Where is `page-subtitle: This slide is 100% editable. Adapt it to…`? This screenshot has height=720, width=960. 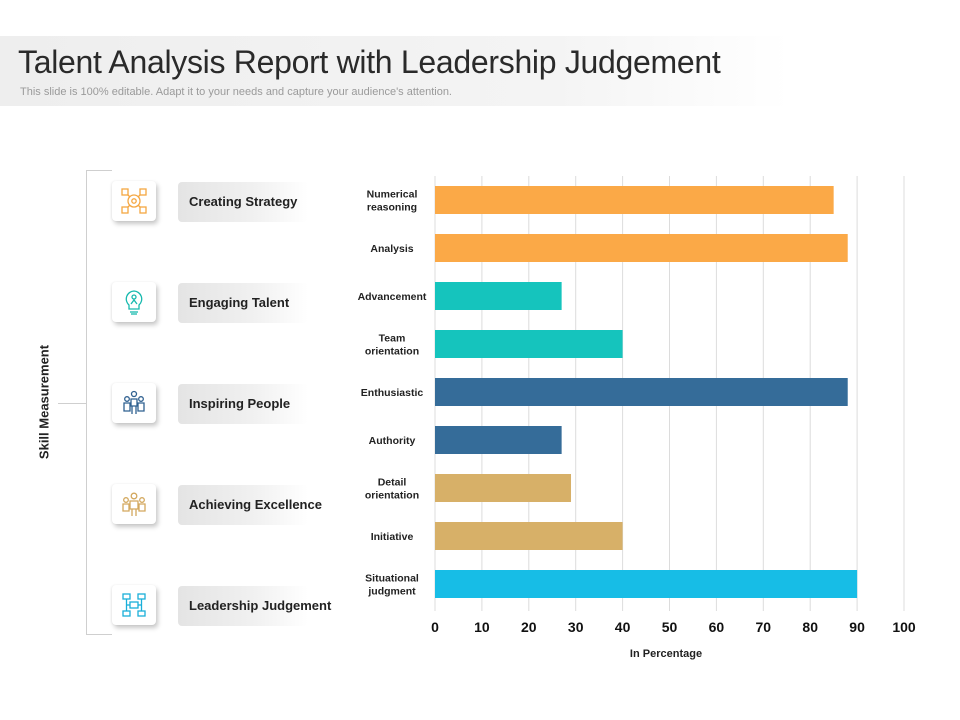
page-subtitle: This slide is 100% editable. Adapt it to… is located at coordinates (236, 92).